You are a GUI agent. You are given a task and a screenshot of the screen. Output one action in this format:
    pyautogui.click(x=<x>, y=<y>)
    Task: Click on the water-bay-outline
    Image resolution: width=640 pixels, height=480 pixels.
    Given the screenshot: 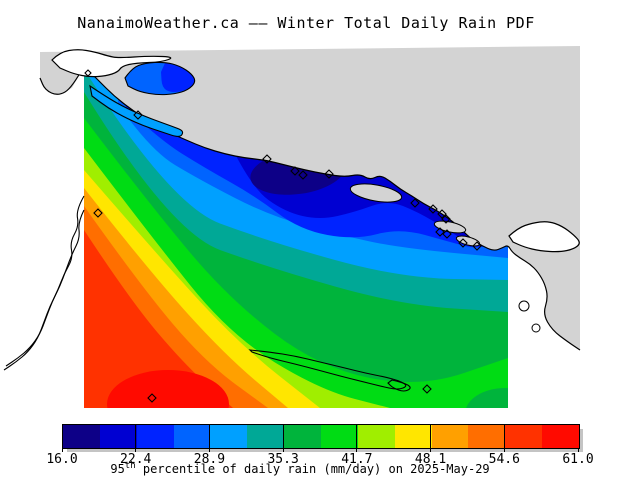 What is the action you would take?
    pyautogui.click(x=160, y=78)
    